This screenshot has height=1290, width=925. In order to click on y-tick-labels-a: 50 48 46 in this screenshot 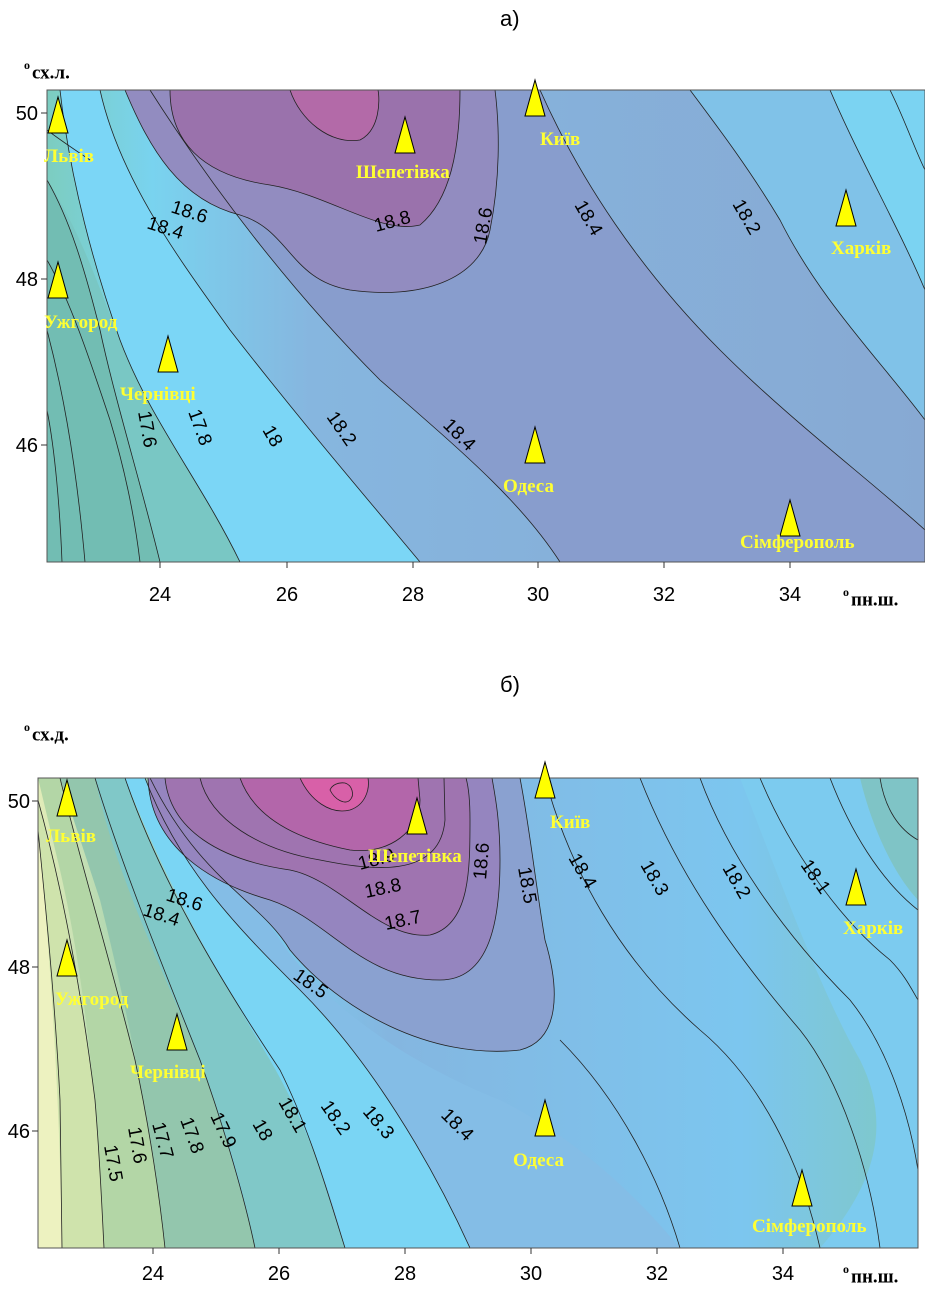, I will do `click(27, 280)`.